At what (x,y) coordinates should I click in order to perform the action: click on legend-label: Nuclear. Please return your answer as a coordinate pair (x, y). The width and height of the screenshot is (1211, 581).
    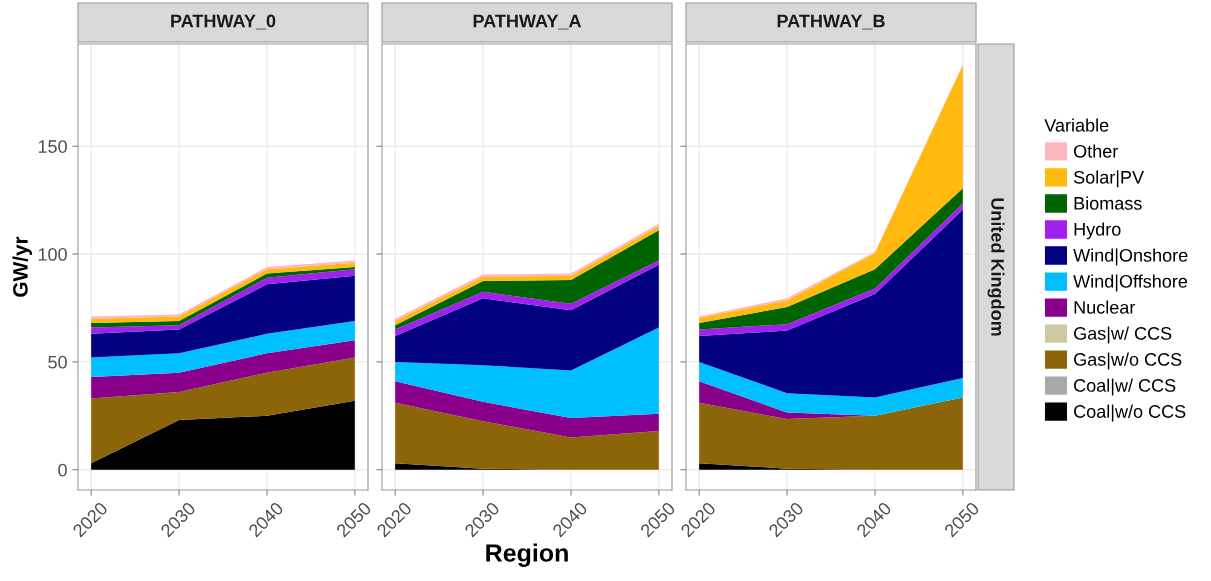
    Looking at the image, I should click on (1105, 307).